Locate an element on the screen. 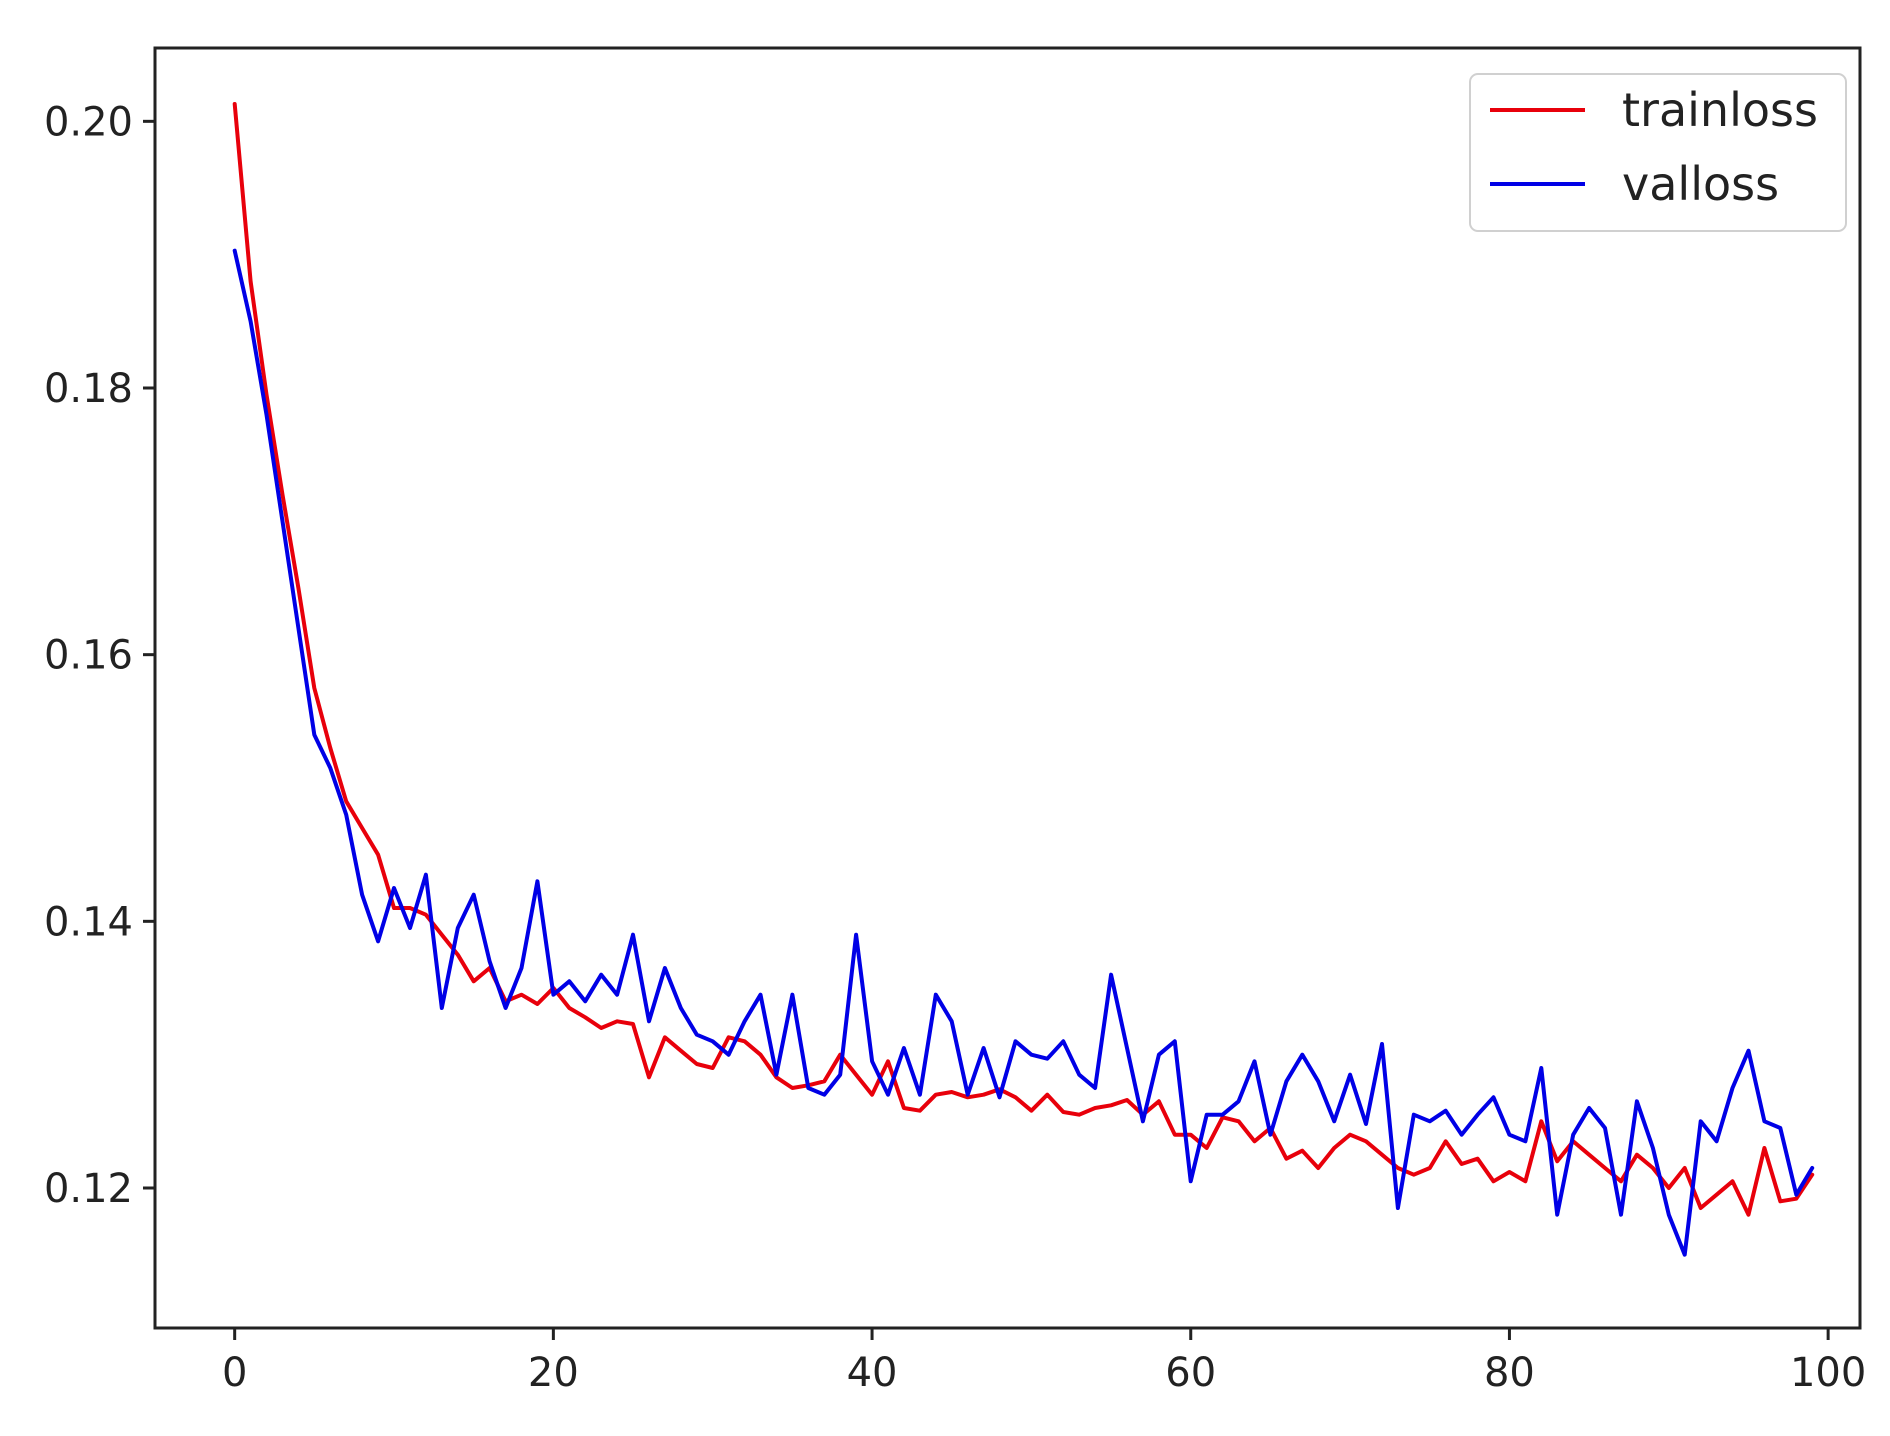  legend-label-valloss: valloss is located at coordinates (1700, 184).